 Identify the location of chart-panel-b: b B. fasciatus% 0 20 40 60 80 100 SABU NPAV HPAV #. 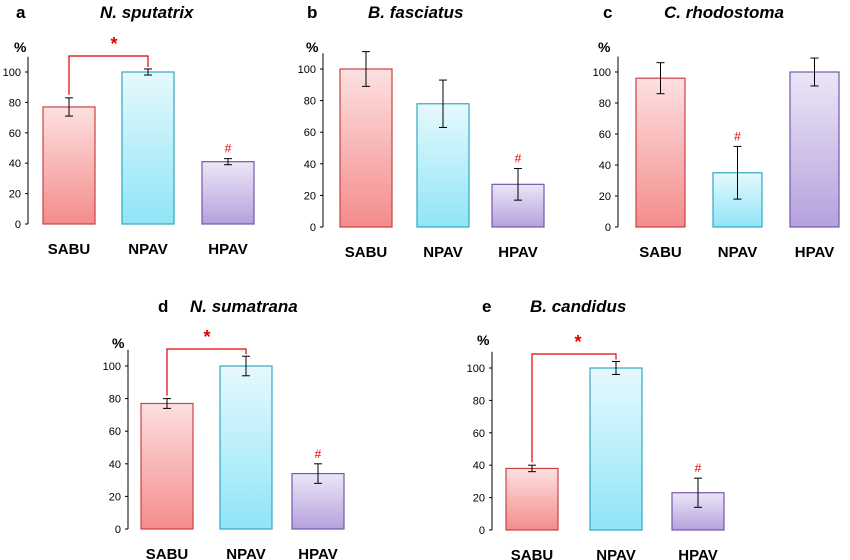
(421, 132).